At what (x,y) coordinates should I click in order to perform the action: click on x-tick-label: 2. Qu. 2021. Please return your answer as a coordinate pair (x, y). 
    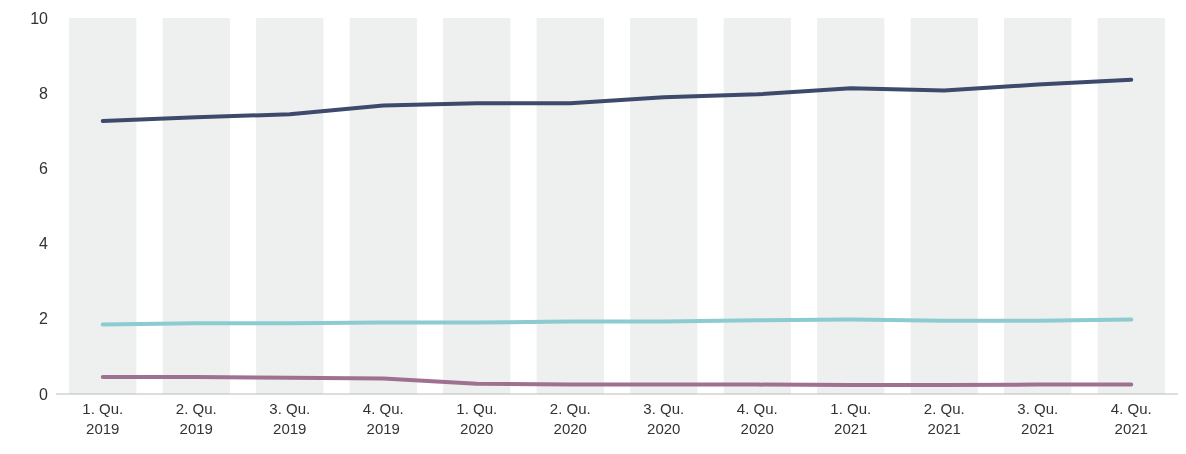
    Looking at the image, I should click on (944, 418).